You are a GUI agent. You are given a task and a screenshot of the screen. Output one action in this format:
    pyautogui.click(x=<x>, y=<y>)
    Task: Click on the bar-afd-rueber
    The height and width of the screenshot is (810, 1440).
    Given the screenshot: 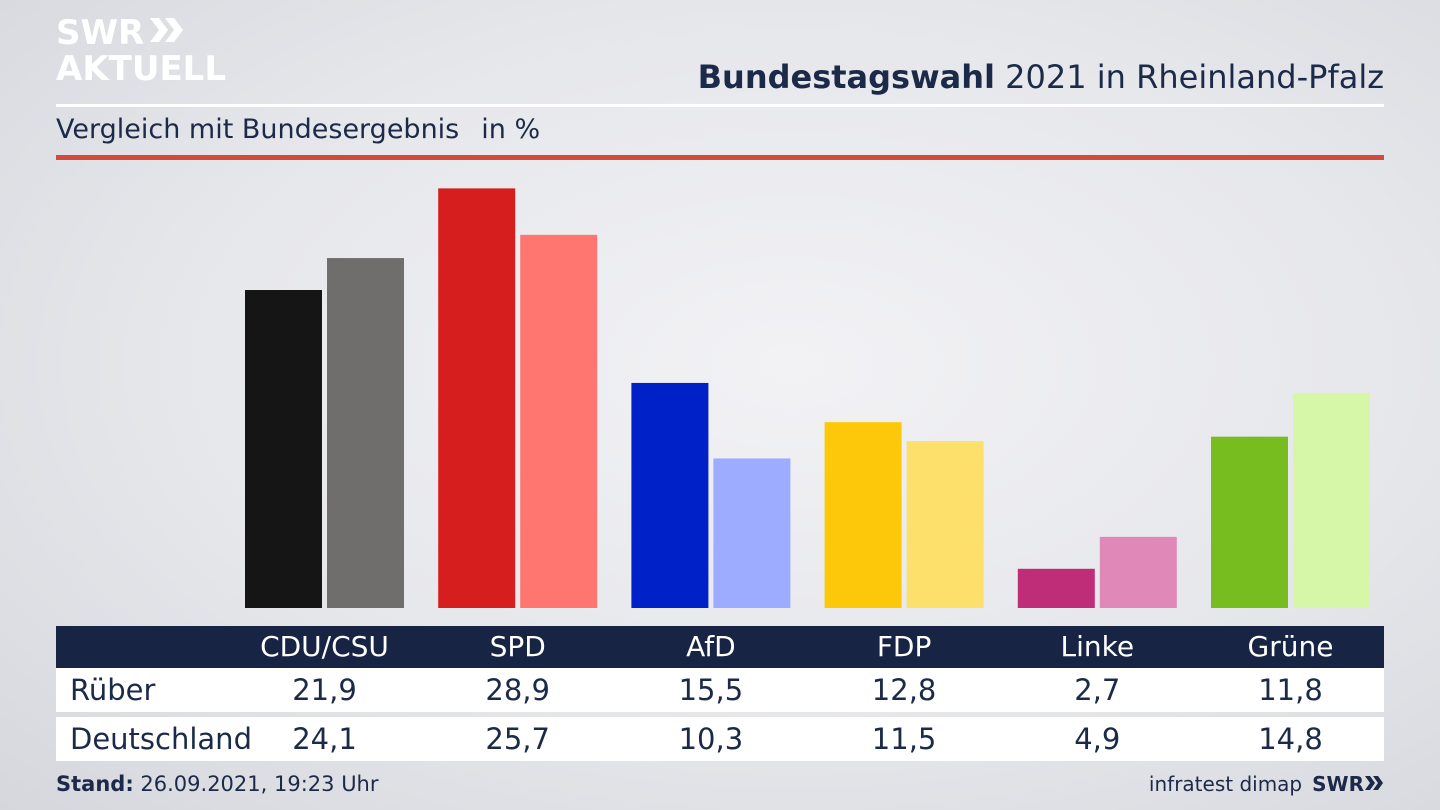 What is the action you would take?
    pyautogui.click(x=670, y=495)
    